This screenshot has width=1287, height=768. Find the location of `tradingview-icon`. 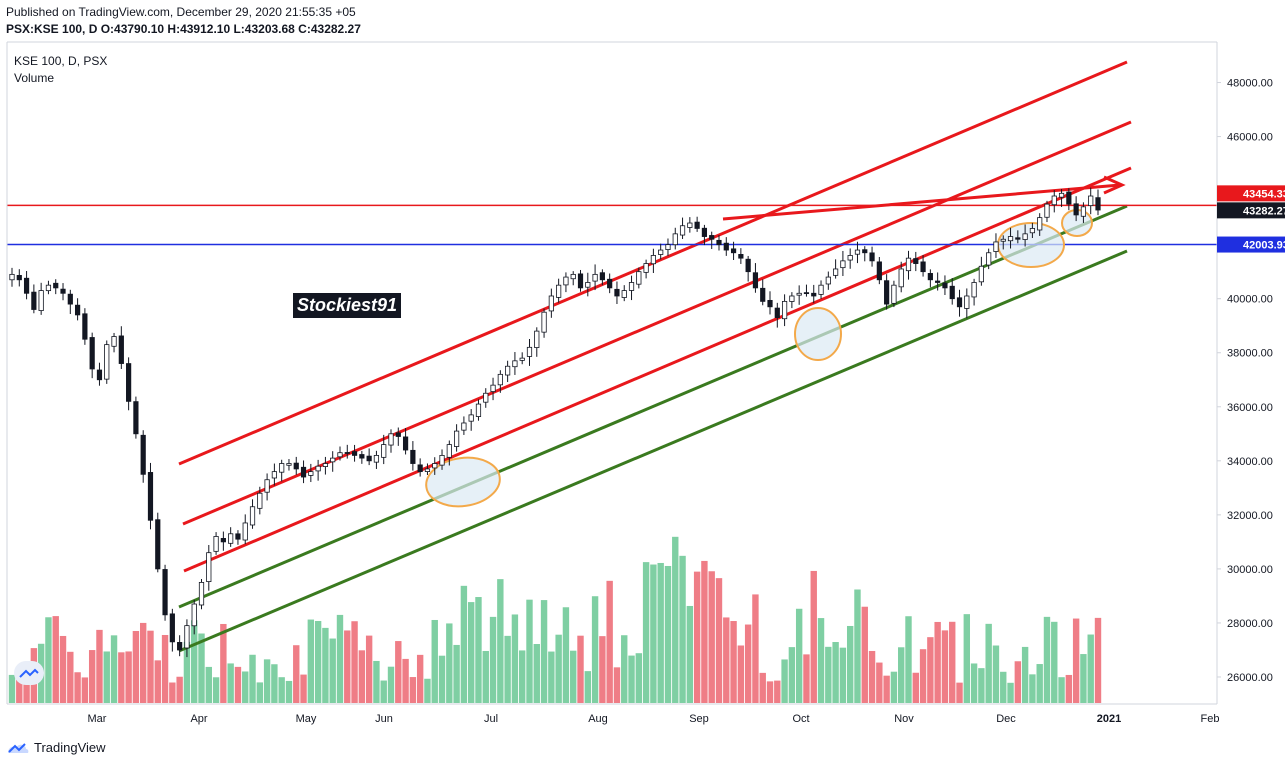

tradingview-icon is located at coordinates (18, 747).